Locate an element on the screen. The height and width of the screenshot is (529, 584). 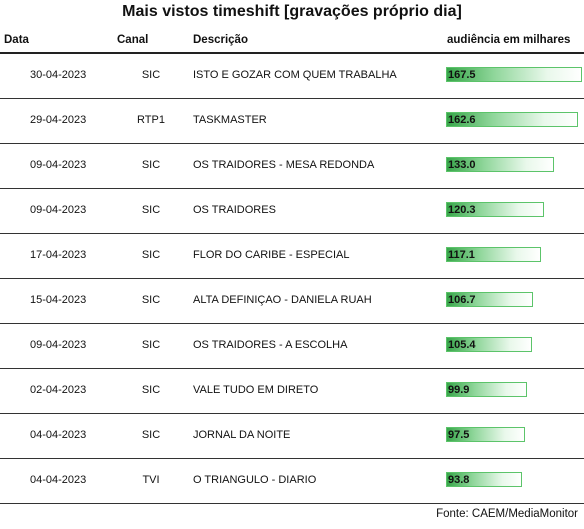
audience-value: 117.1 is located at coordinates (461, 255).